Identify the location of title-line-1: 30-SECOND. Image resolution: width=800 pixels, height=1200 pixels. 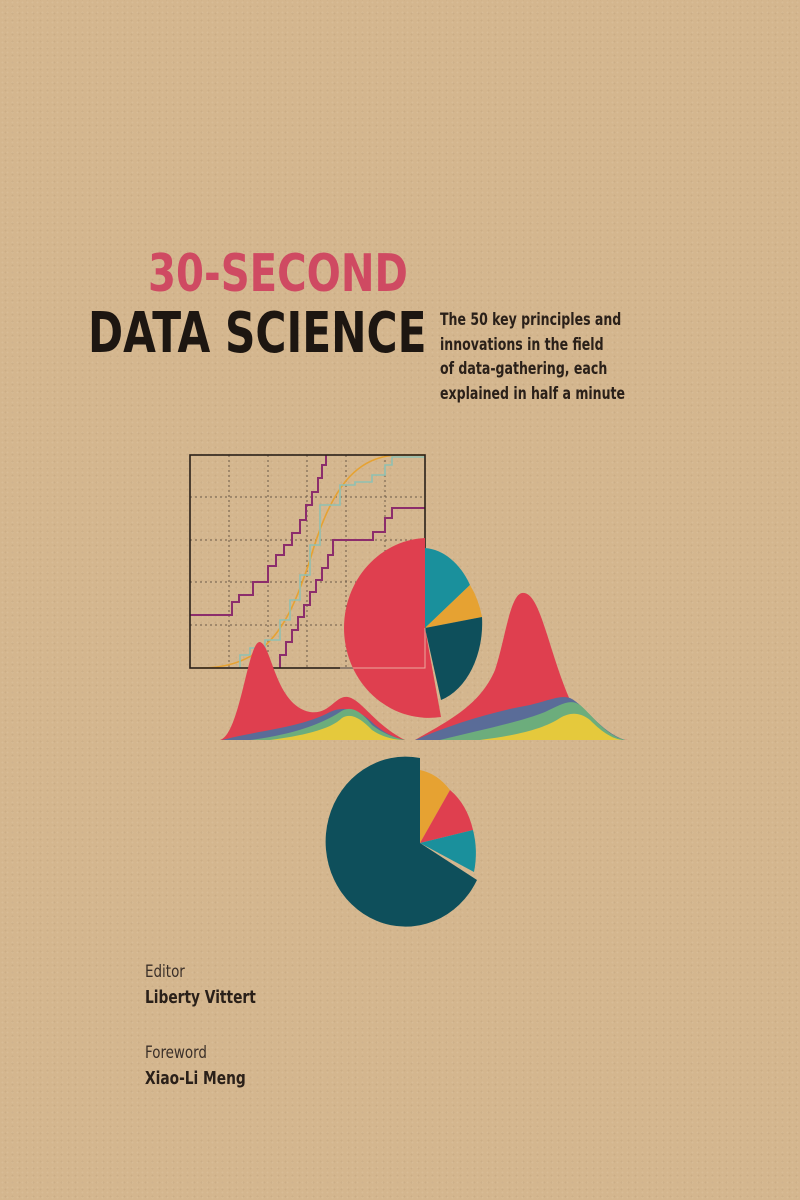
(278, 274).